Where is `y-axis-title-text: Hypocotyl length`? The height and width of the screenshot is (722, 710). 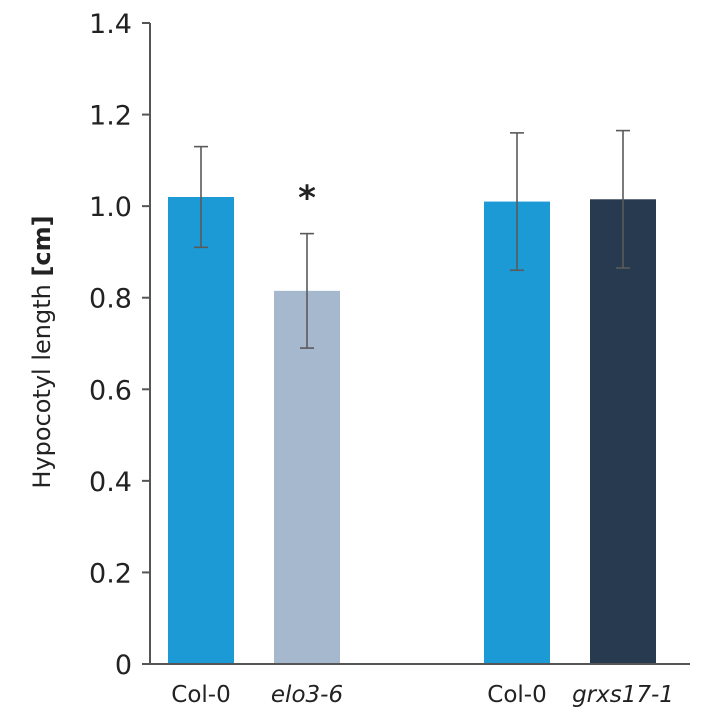
y-axis-title-text: Hypocotyl length is located at coordinates (42, 383).